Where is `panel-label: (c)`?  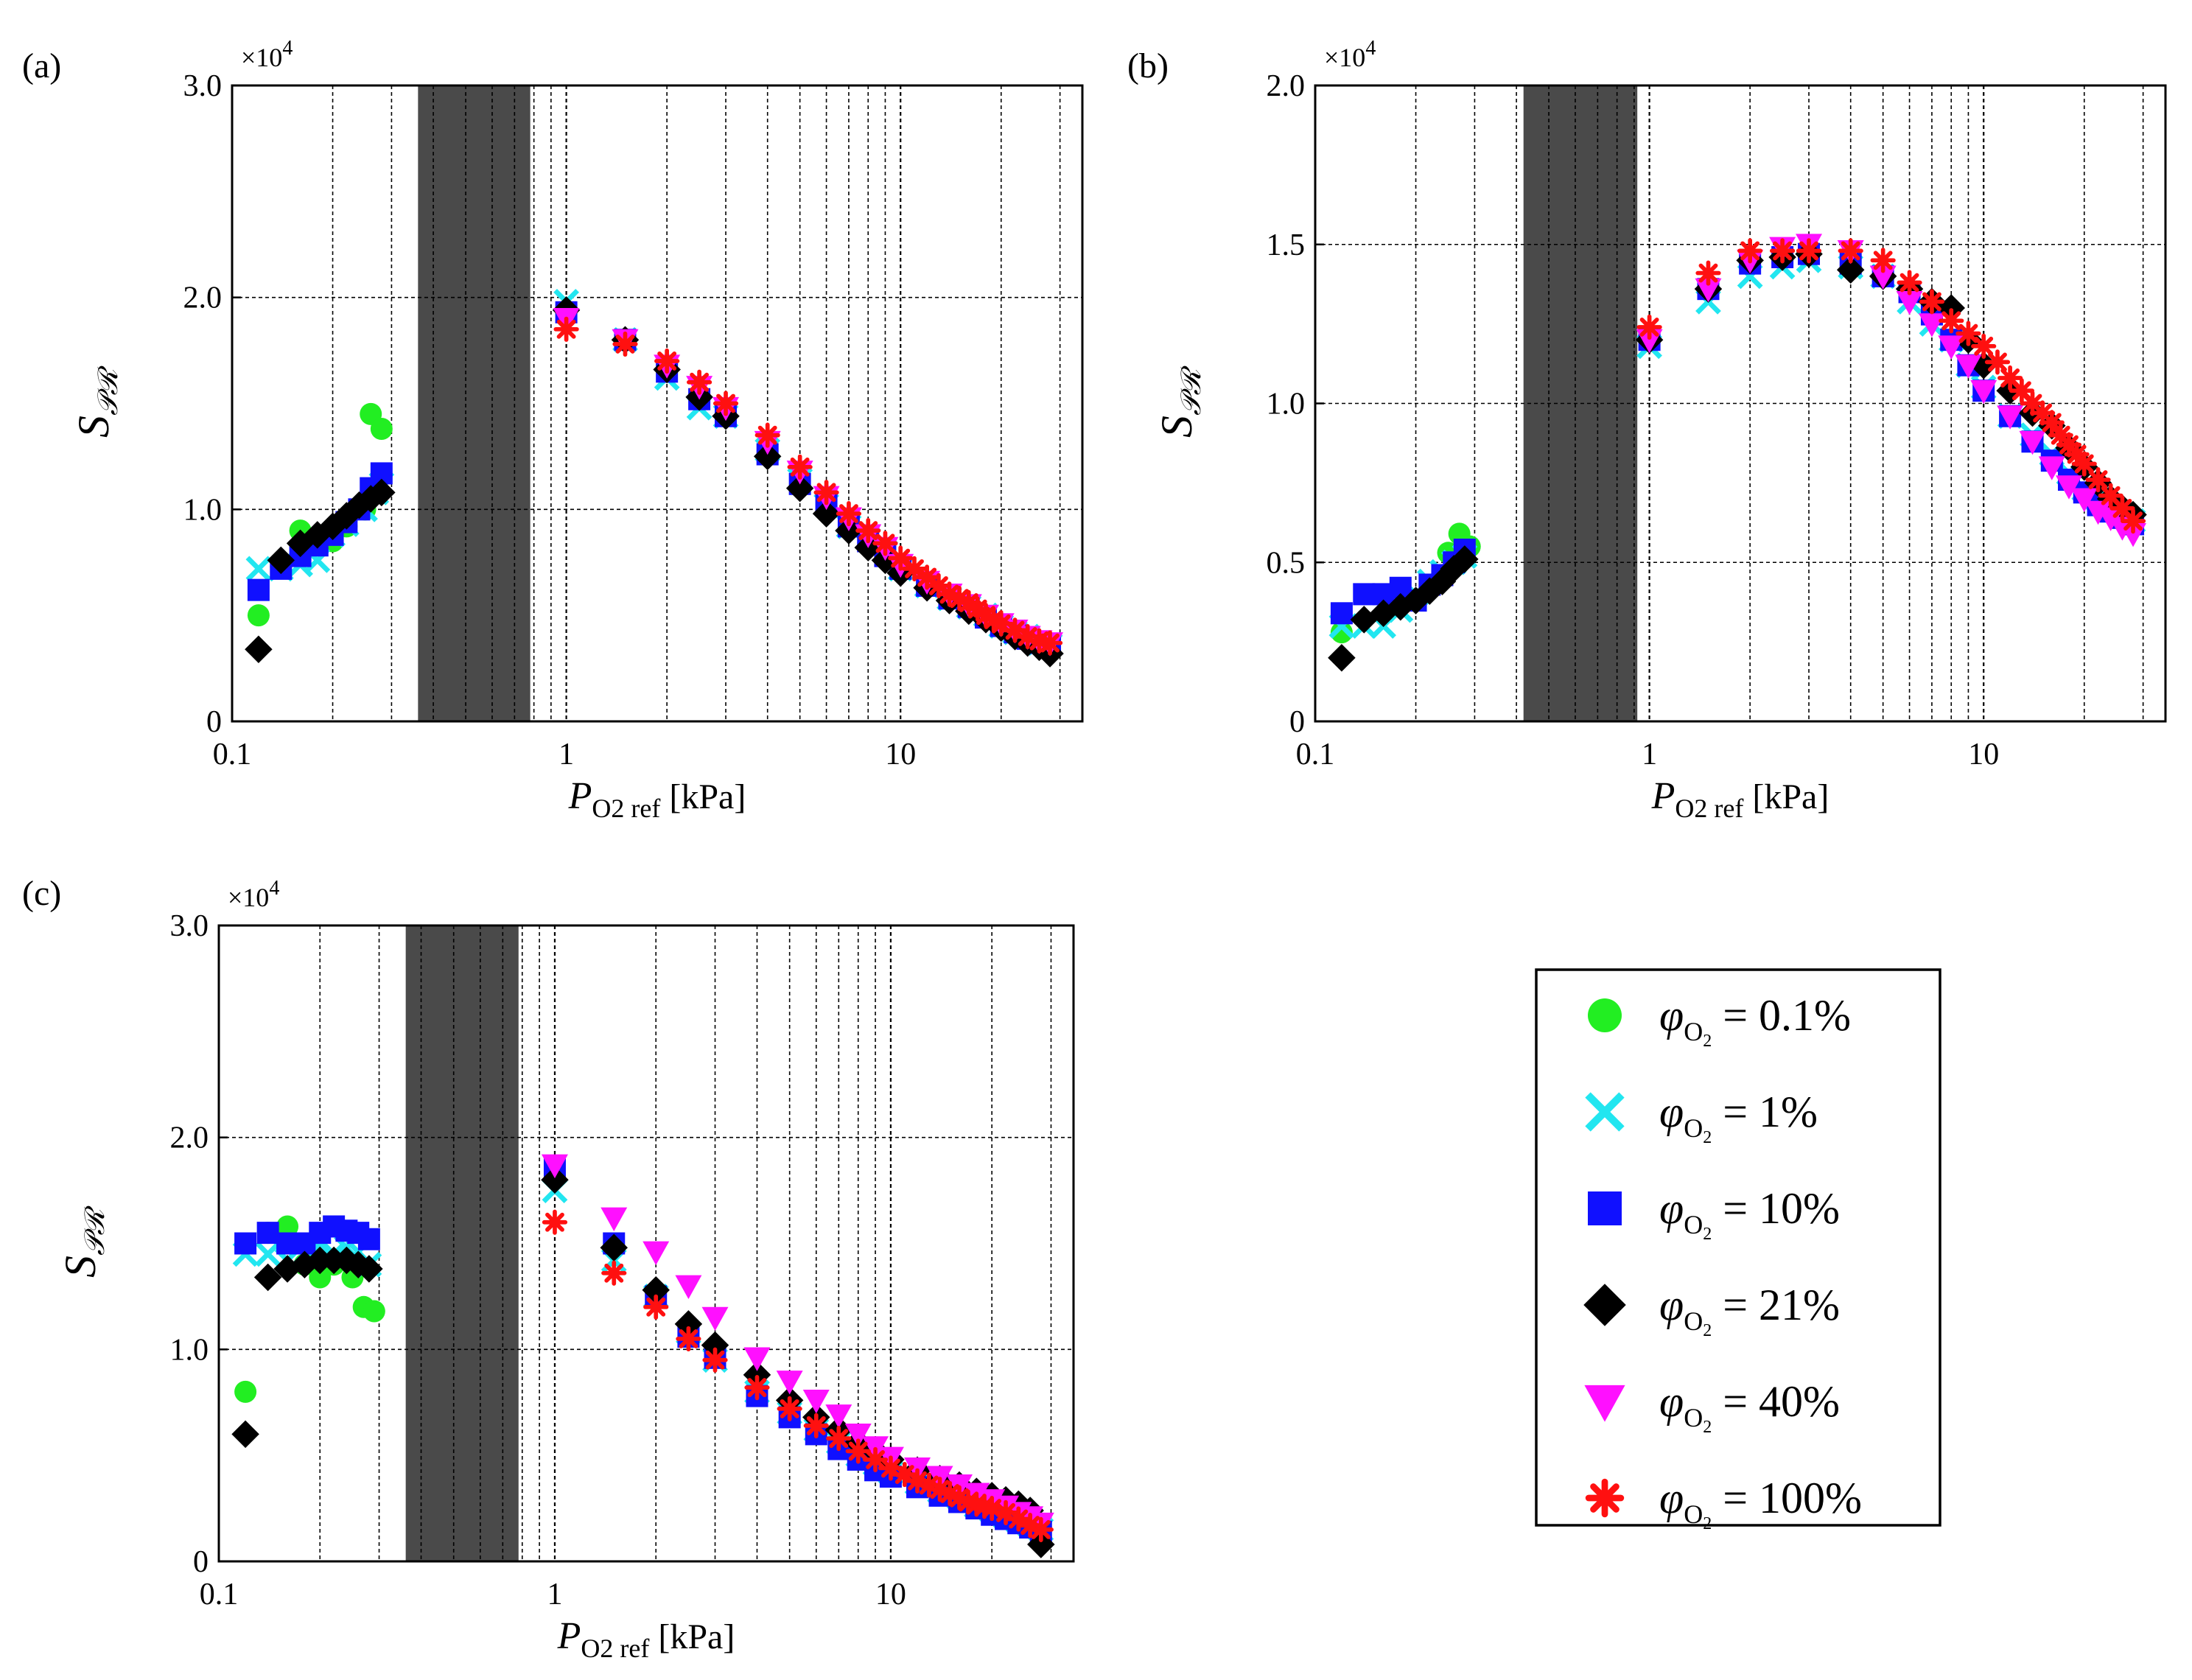 panel-label: (c) is located at coordinates (41, 893).